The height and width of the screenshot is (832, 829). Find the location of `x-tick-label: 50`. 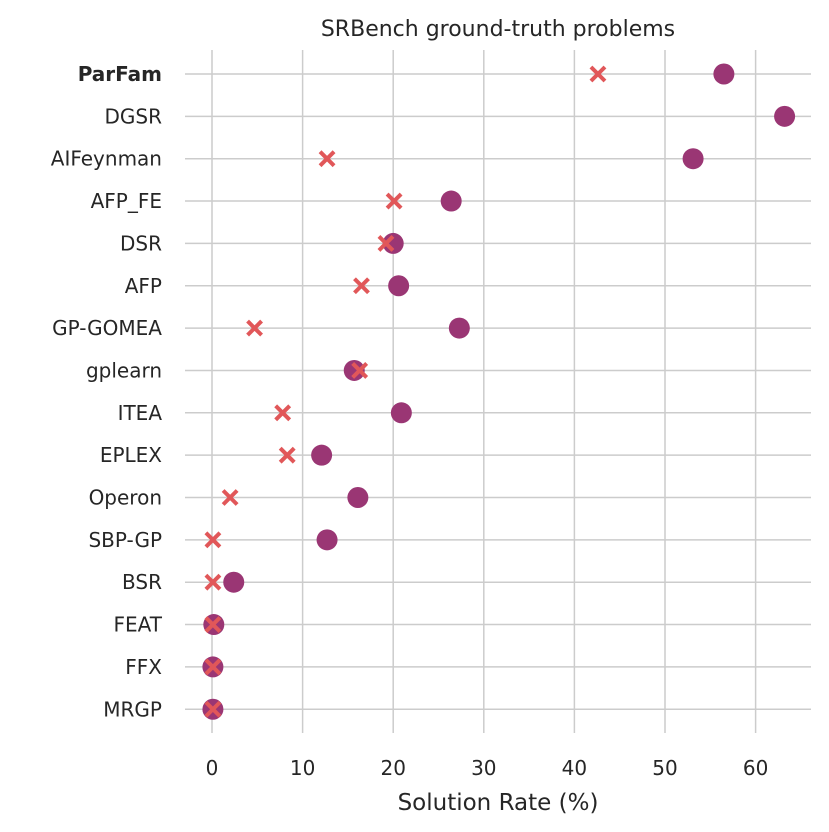

x-tick-label: 50 is located at coordinates (664, 768).